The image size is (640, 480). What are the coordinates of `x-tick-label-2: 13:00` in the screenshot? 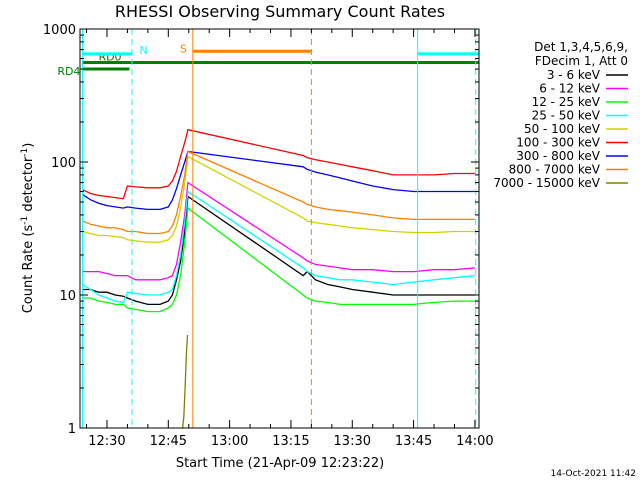 It's located at (229, 441).